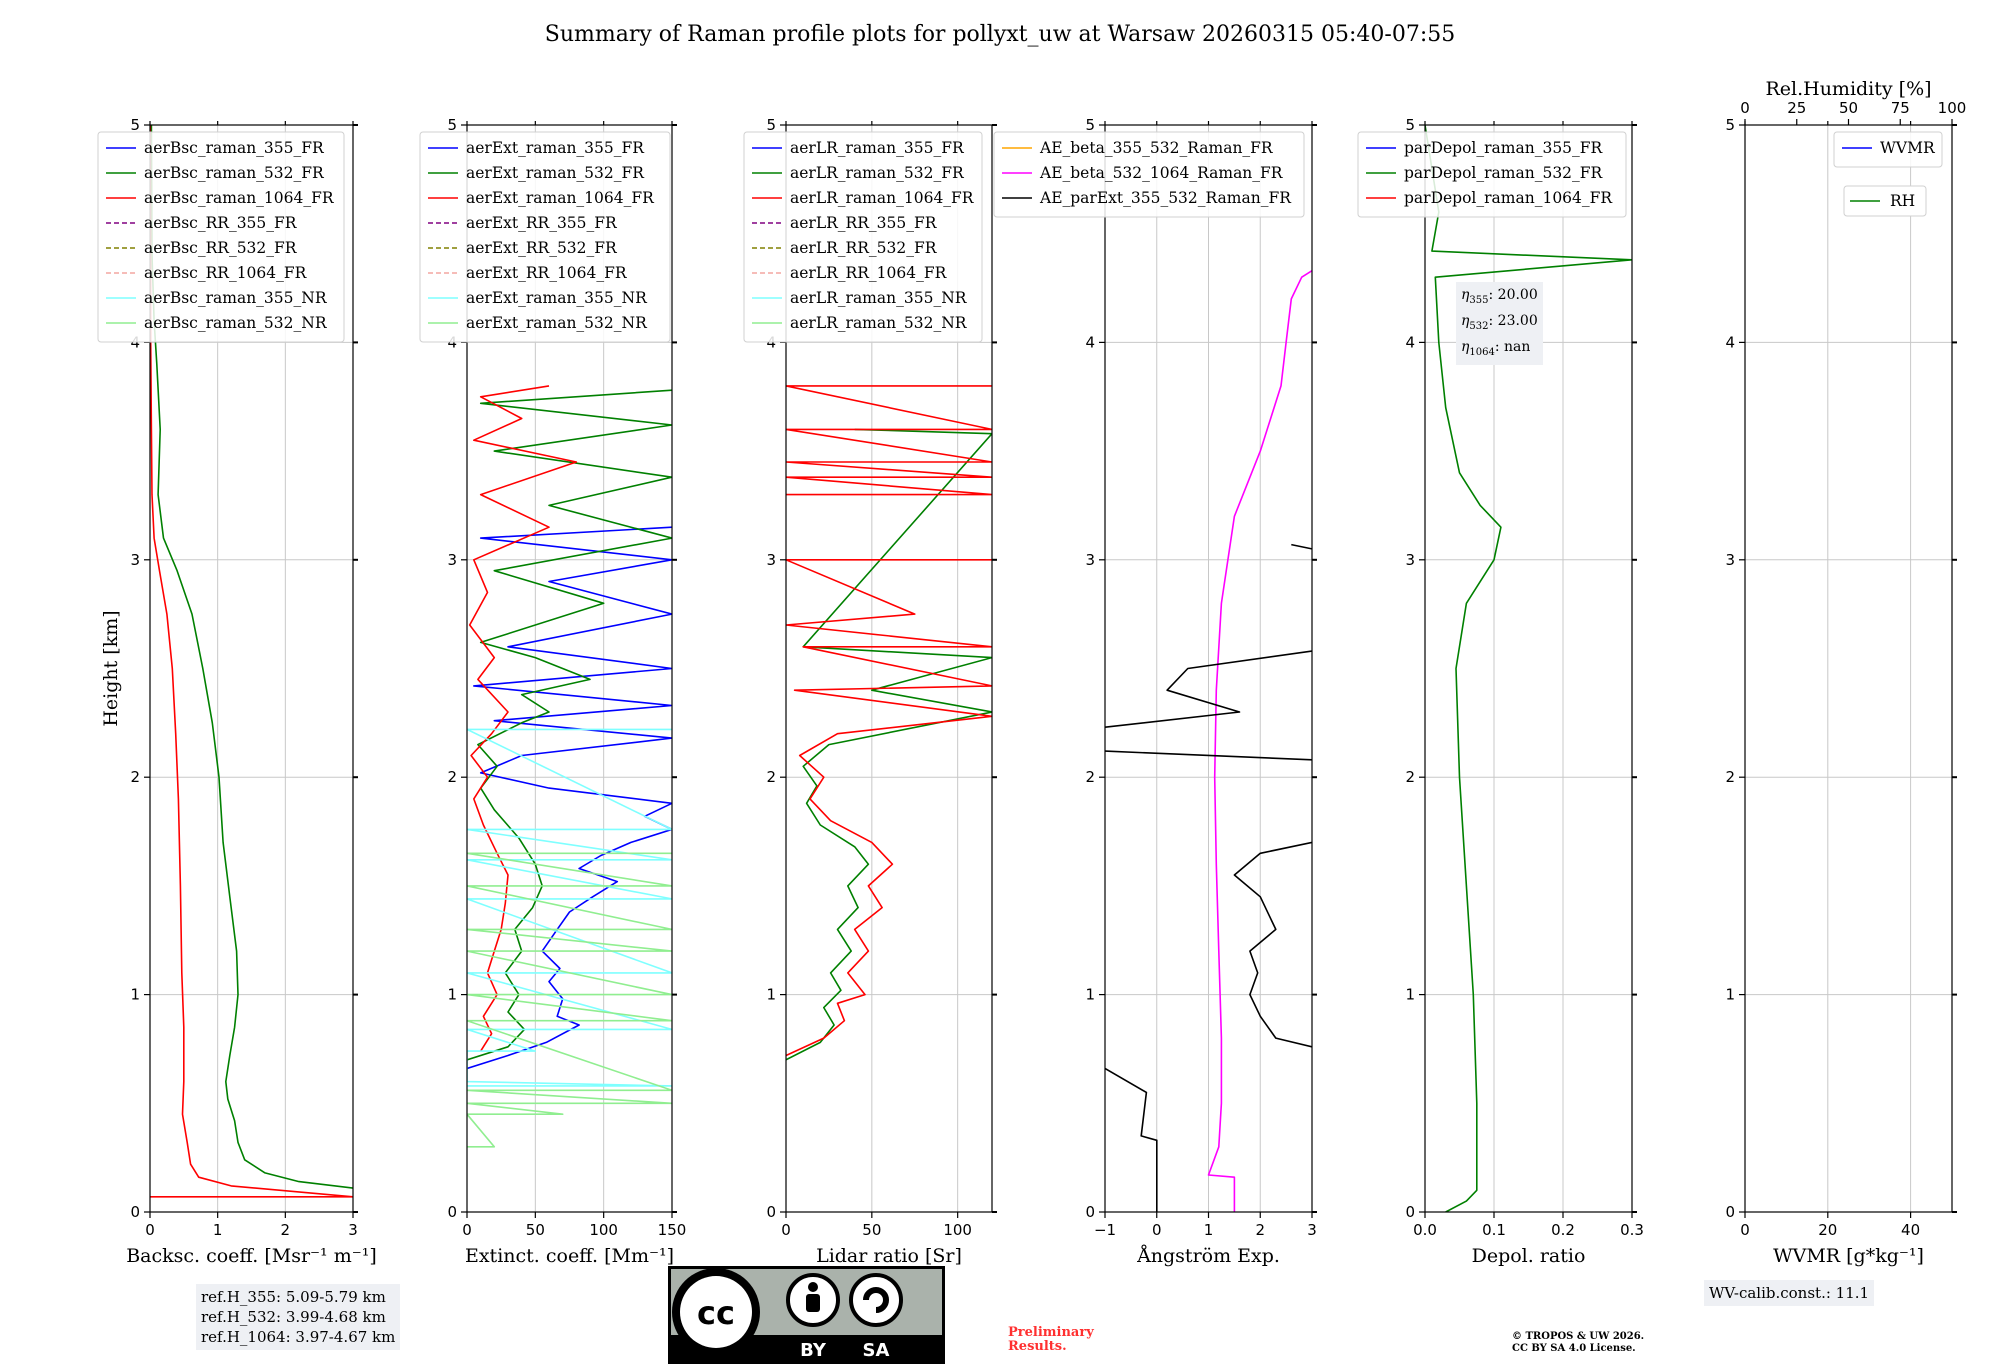  Describe the element at coordinates (1952, 108) in the screenshot. I see `top-tick-label: 100` at that location.